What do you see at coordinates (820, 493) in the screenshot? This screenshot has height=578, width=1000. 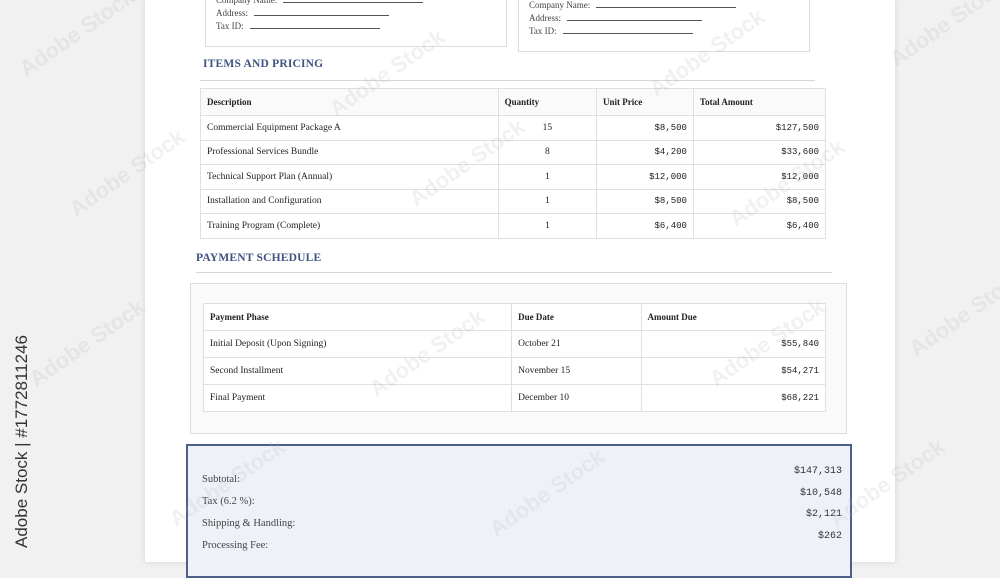 I see `total-value: $10,548` at bounding box center [820, 493].